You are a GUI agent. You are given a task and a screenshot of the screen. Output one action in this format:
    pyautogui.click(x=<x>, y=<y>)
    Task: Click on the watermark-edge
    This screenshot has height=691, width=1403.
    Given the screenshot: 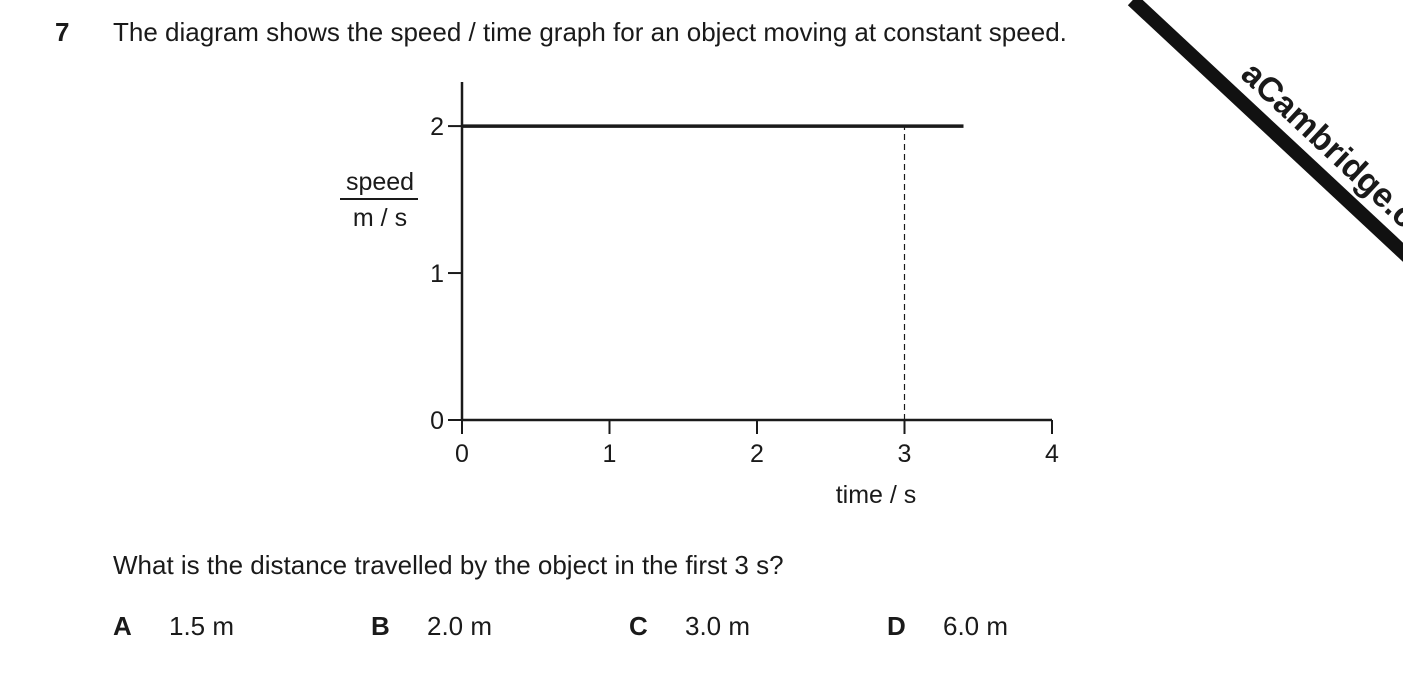 What is the action you would take?
    pyautogui.click(x=1265, y=132)
    